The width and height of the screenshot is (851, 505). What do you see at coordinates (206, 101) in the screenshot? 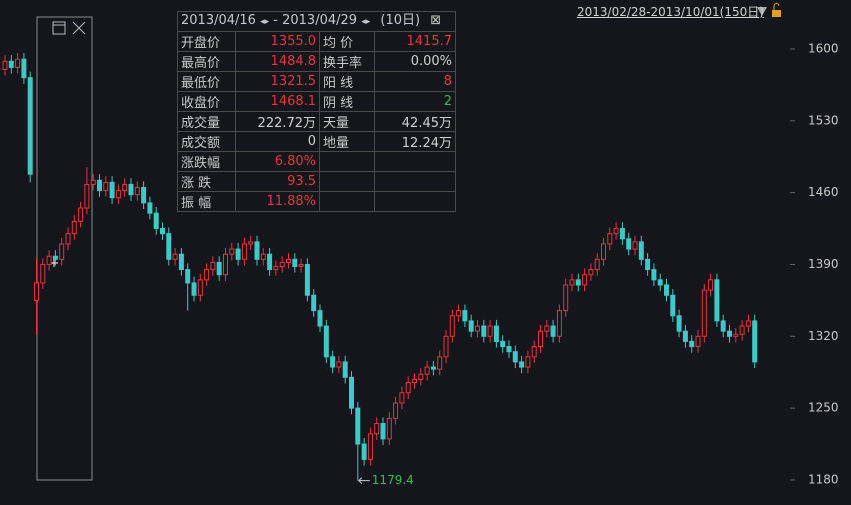
I see `stat-label: 收盘价` at bounding box center [206, 101].